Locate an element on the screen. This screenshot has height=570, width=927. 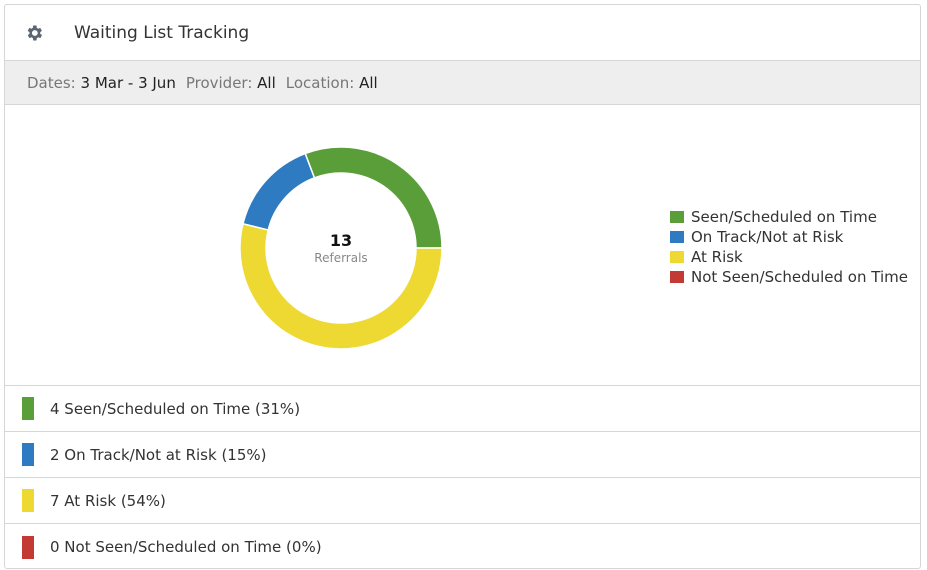
summary-row: 4 Seen/Scheduled on Time (31%) is located at coordinates (462, 409).